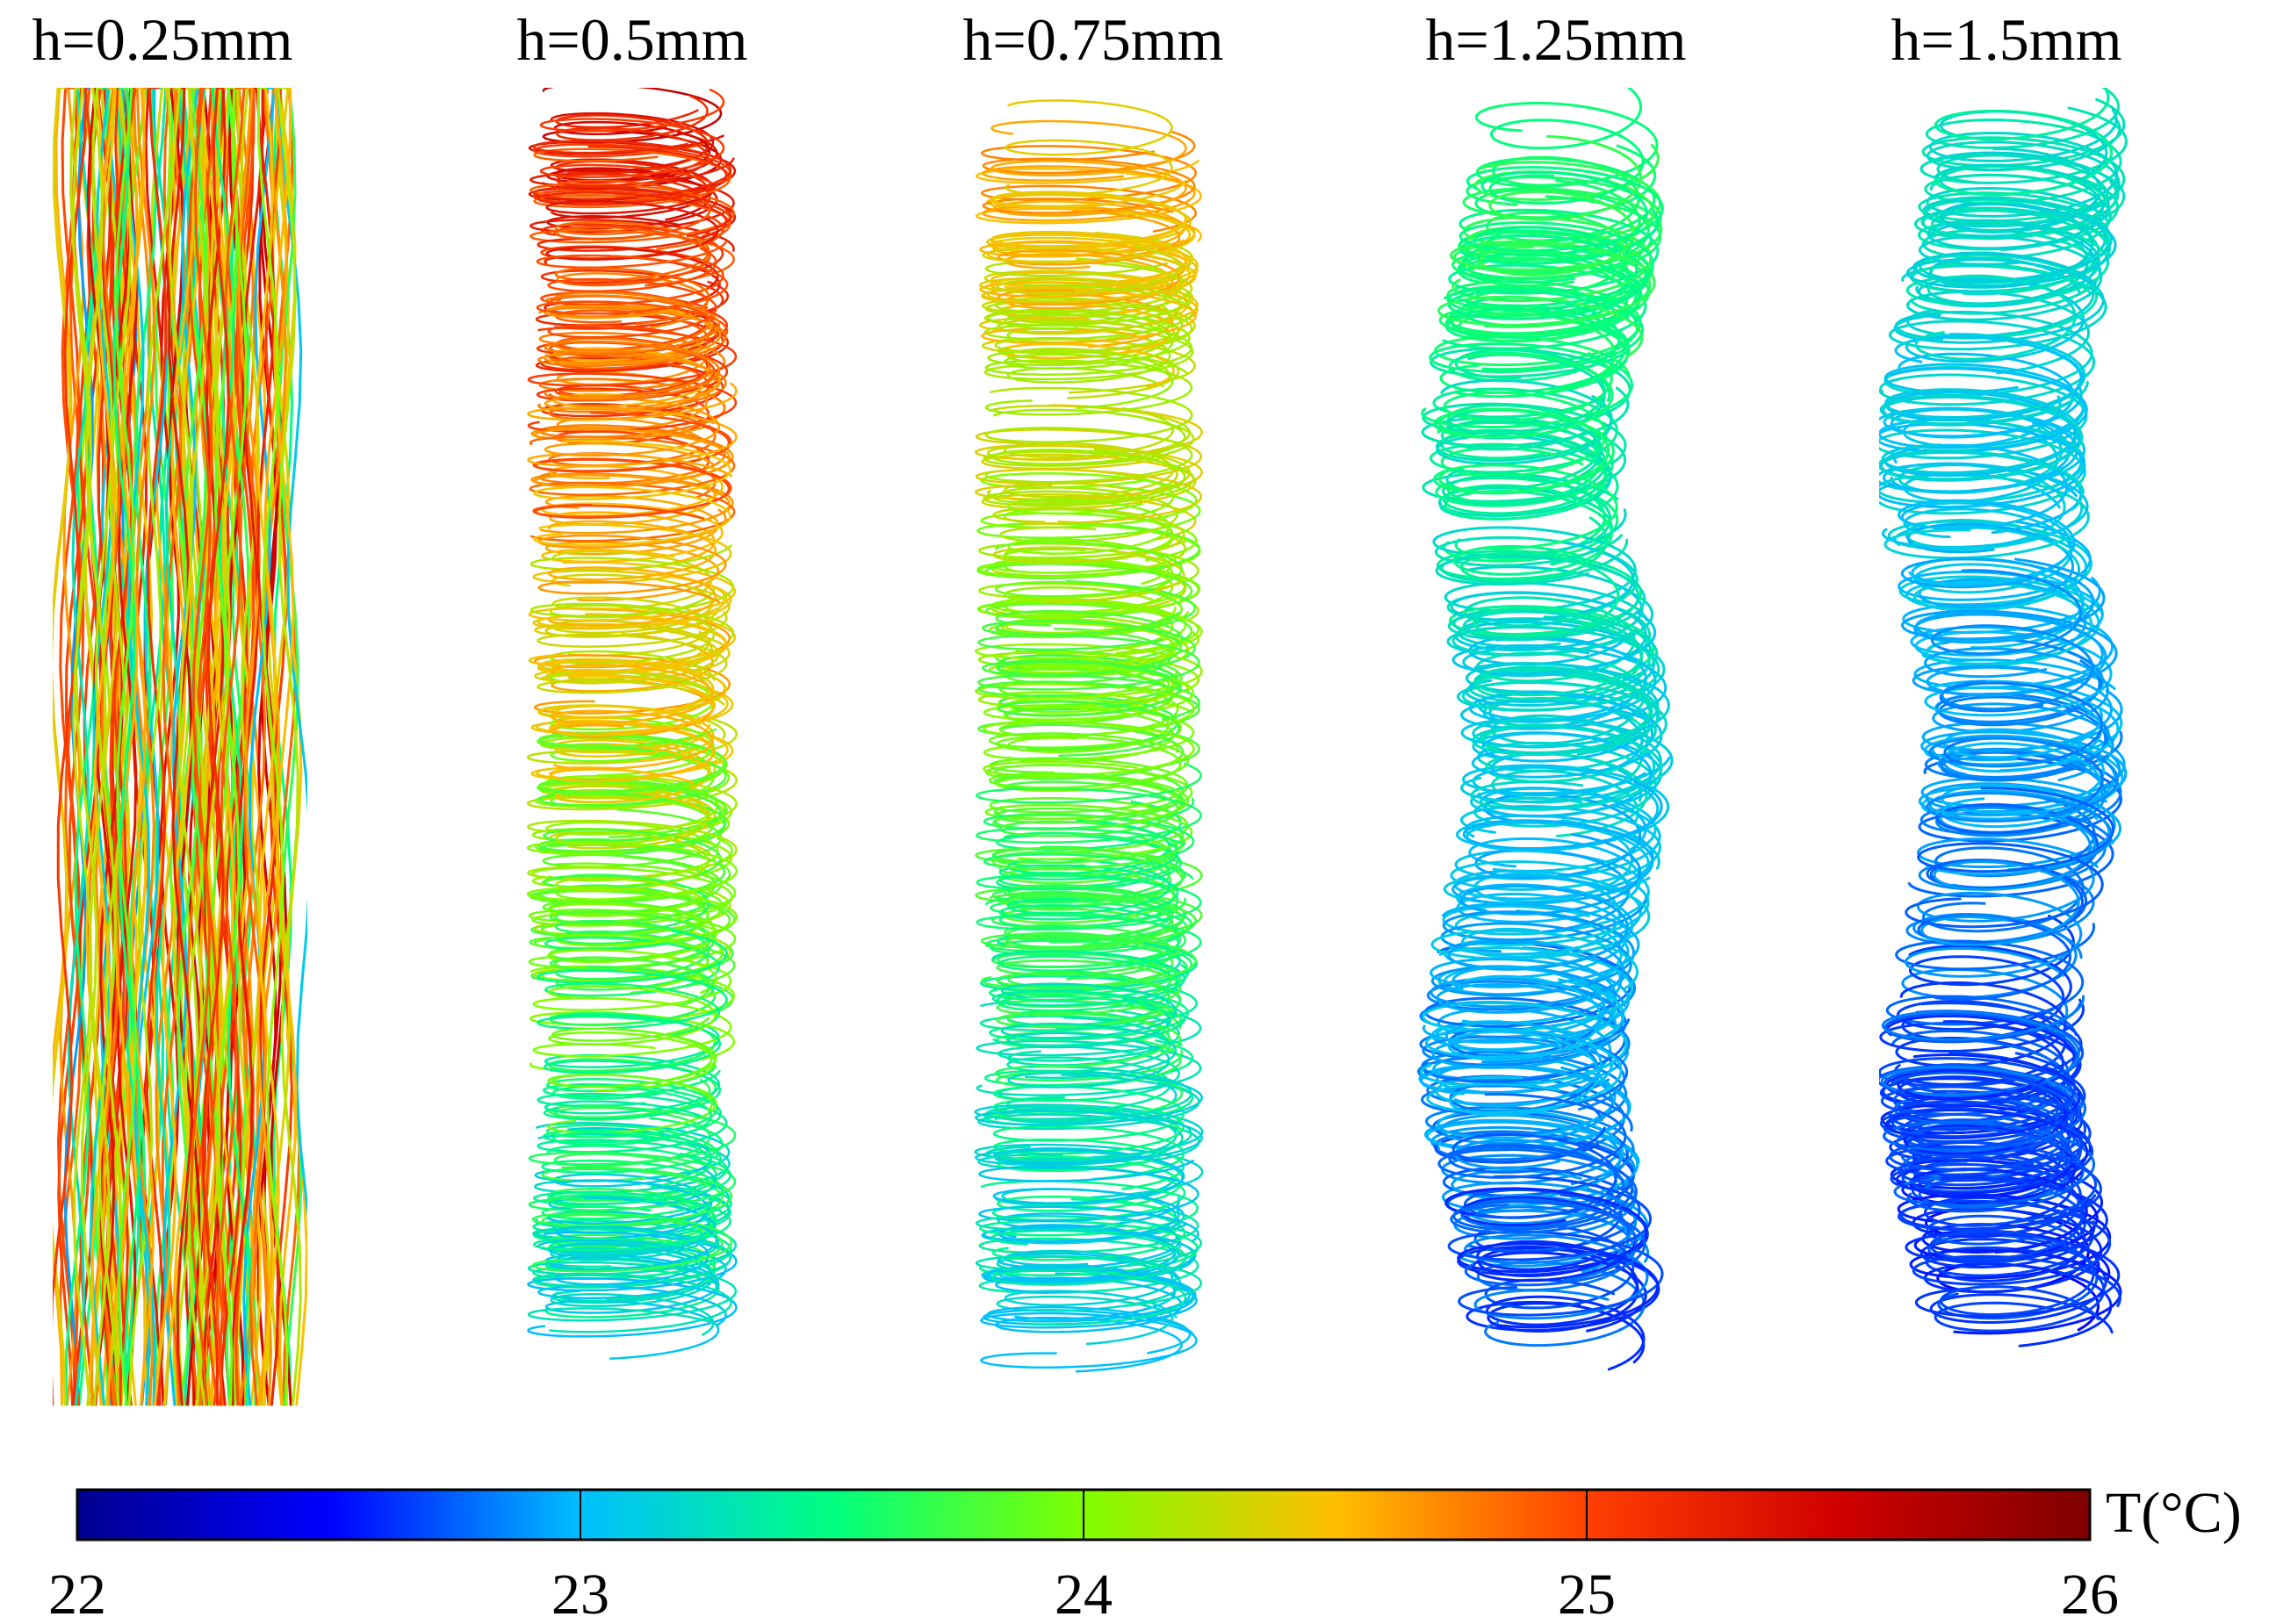 The height and width of the screenshot is (1624, 2276). What do you see at coordinates (1083, 1557) in the screenshot?
I see `colorbar-ticks: 22 23 24 25 26` at bounding box center [1083, 1557].